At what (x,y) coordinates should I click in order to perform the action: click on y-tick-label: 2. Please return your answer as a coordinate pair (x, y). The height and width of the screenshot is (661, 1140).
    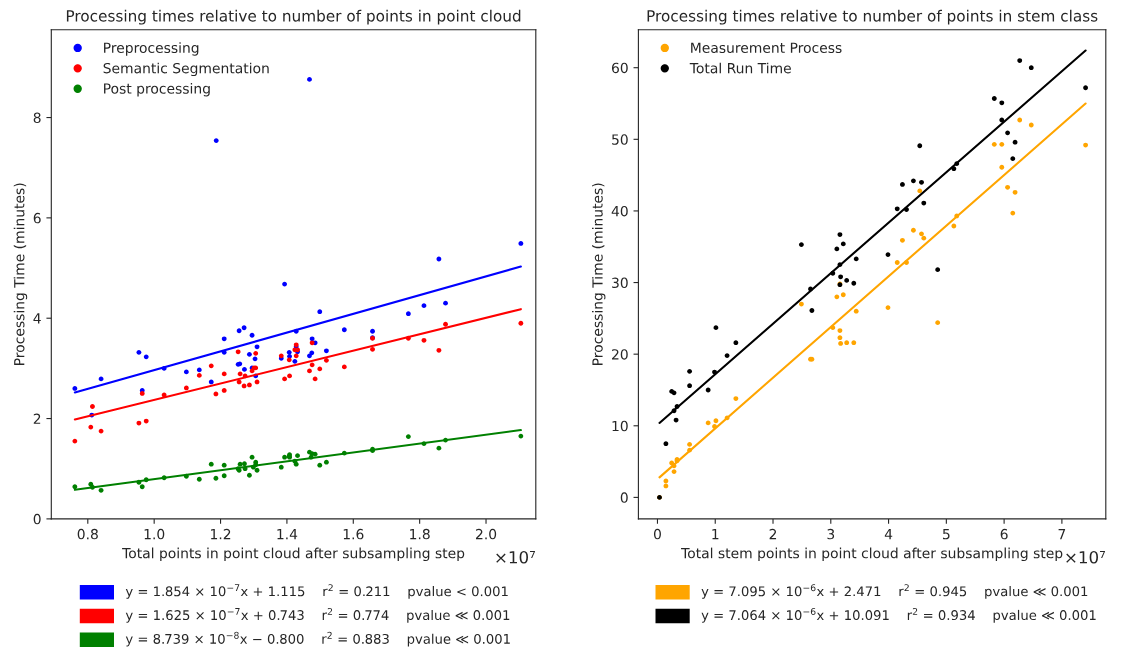
    Looking at the image, I should click on (37, 418).